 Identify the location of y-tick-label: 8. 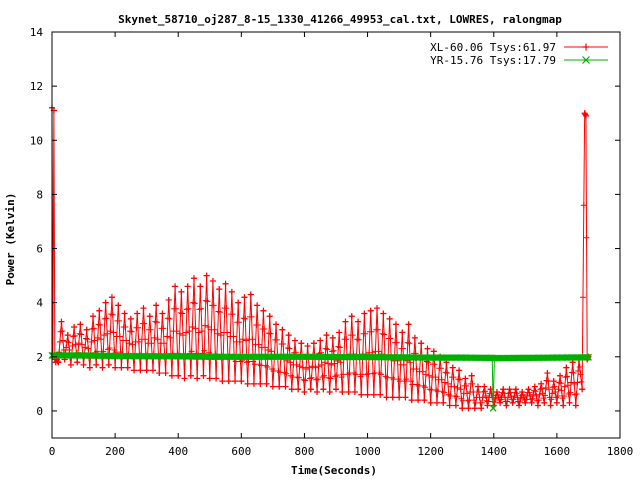
(39, 194).